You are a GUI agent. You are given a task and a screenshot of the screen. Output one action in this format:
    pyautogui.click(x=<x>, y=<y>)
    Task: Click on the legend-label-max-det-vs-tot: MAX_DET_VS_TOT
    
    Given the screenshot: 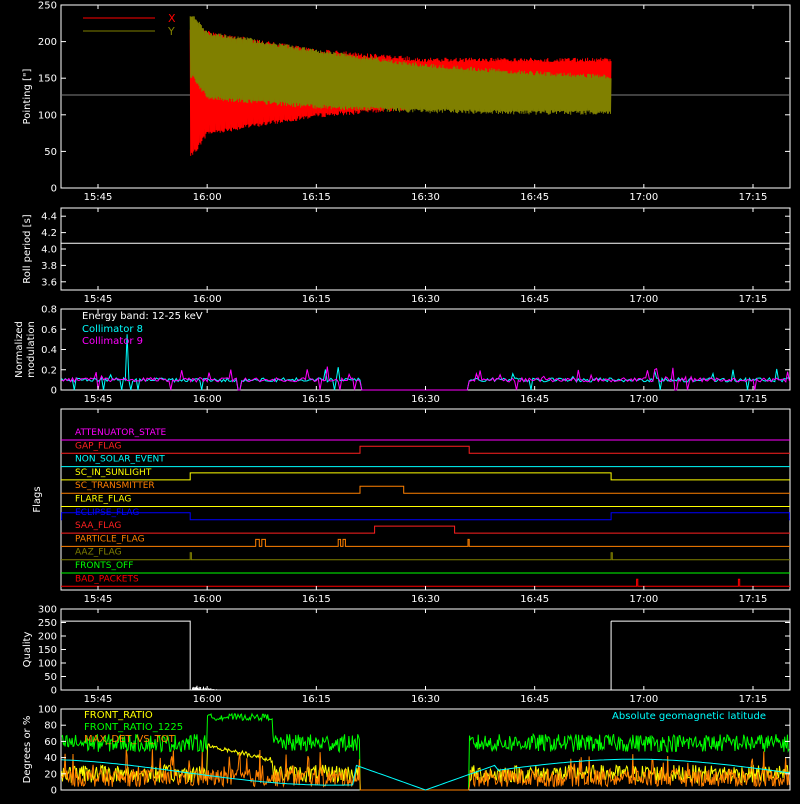 What is the action you would take?
    pyautogui.click(x=130, y=739)
    